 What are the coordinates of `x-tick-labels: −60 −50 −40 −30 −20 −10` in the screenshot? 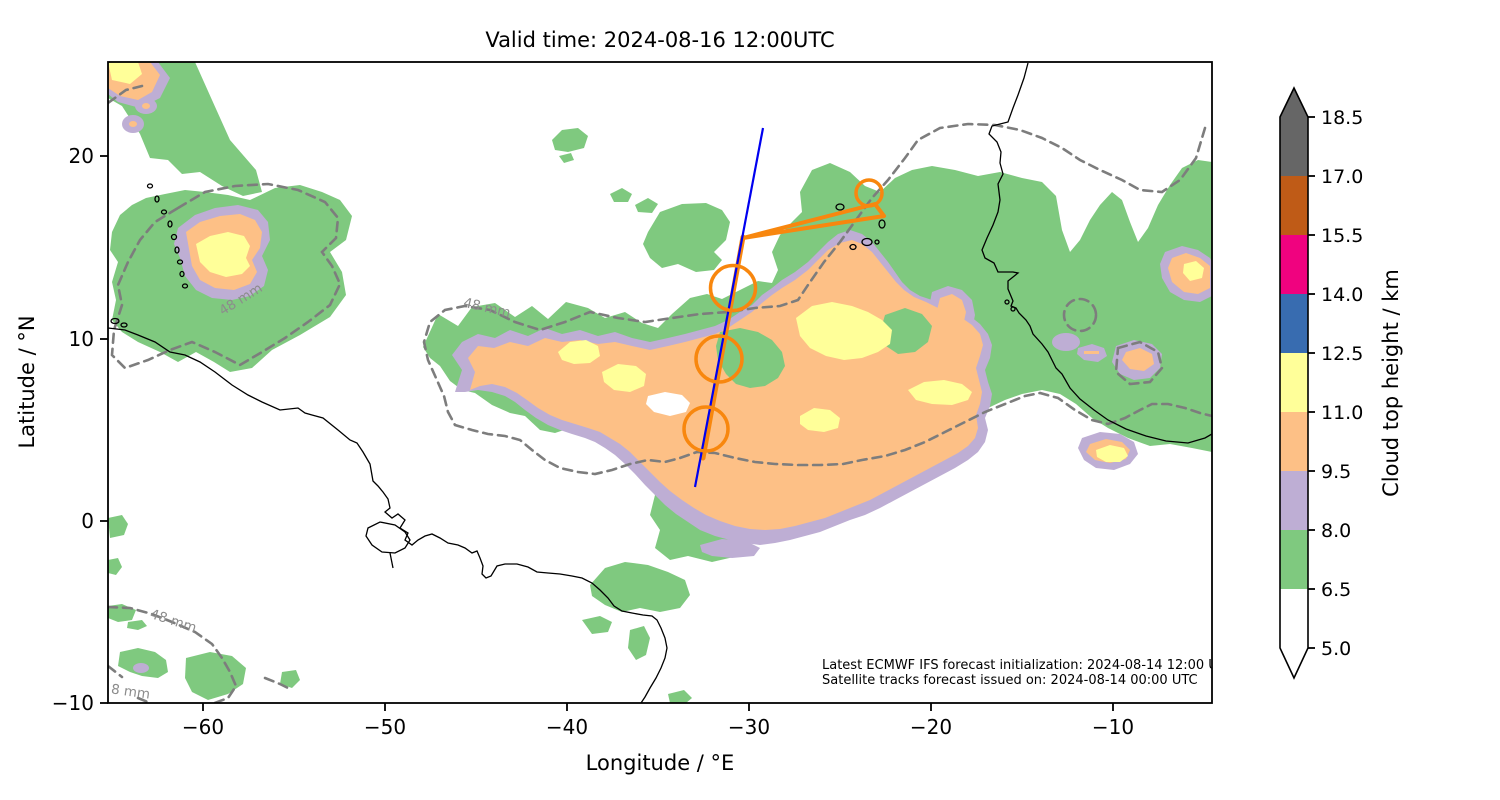 It's located at (658, 727).